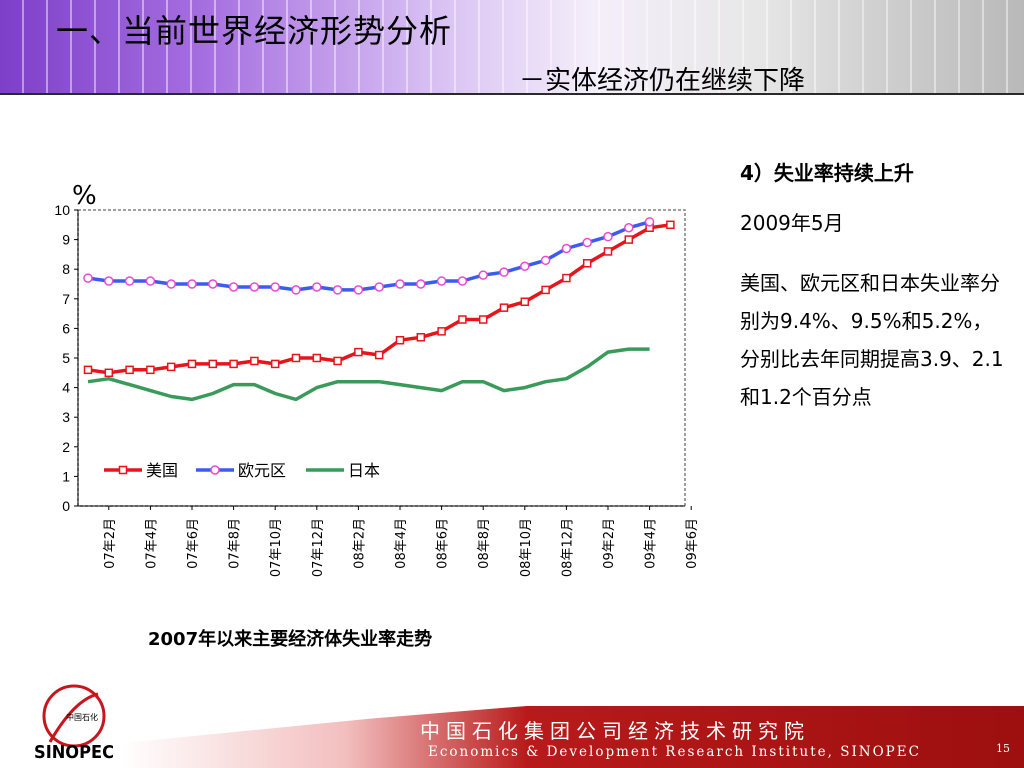  What do you see at coordinates (66, 388) in the screenshot?
I see `y-tick-label: 4` at bounding box center [66, 388].